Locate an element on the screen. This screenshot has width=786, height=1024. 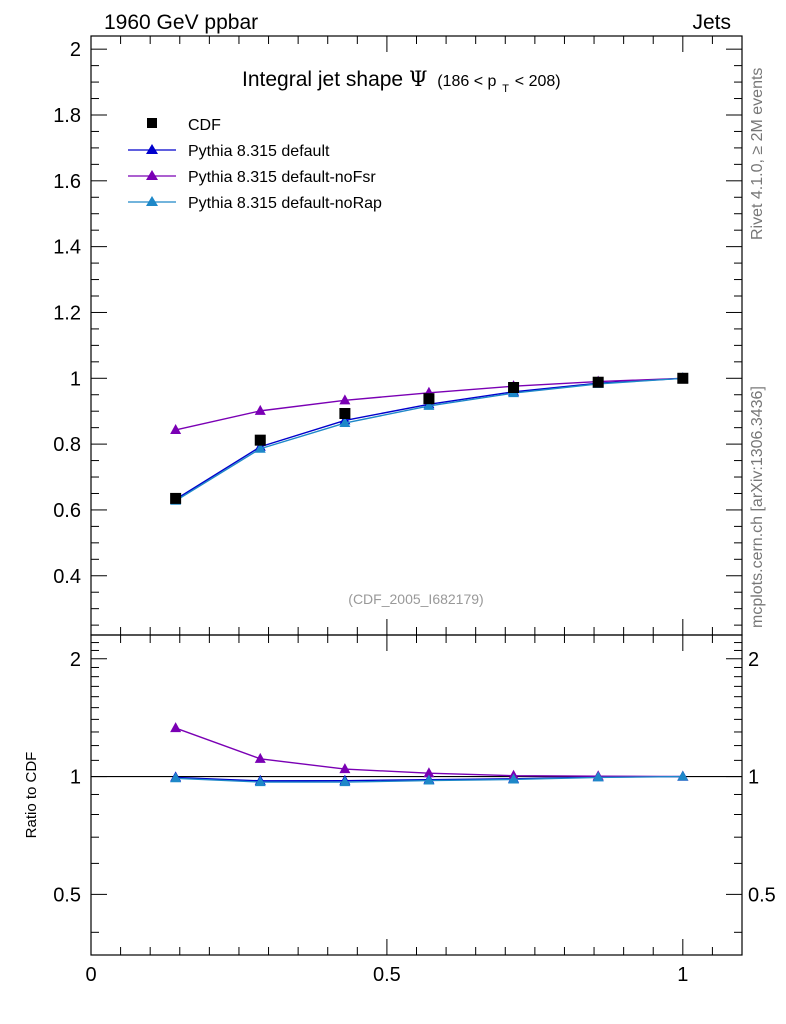
rivet-version-label: Rivet 4.1.0, ≥ 2M events is located at coordinates (757, 154).